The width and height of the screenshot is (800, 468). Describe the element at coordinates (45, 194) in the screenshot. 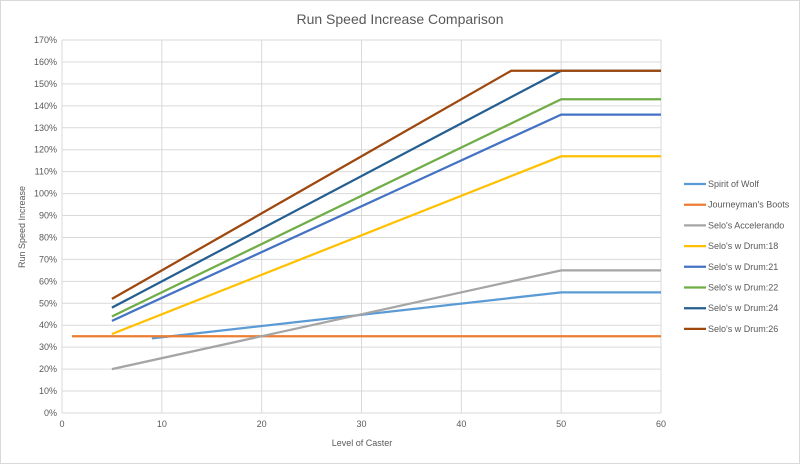

I see `y-tick-label: 100%` at that location.